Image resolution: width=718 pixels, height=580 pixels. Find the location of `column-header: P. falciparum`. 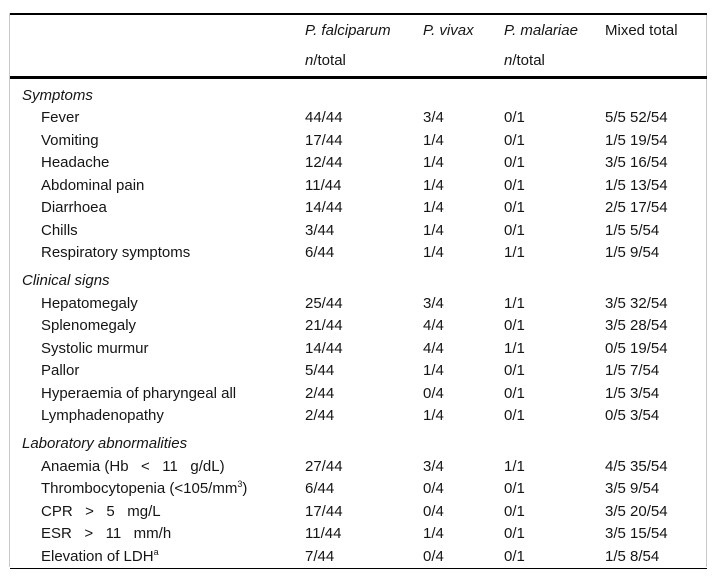

column-header: P. falciparum is located at coordinates (348, 30).